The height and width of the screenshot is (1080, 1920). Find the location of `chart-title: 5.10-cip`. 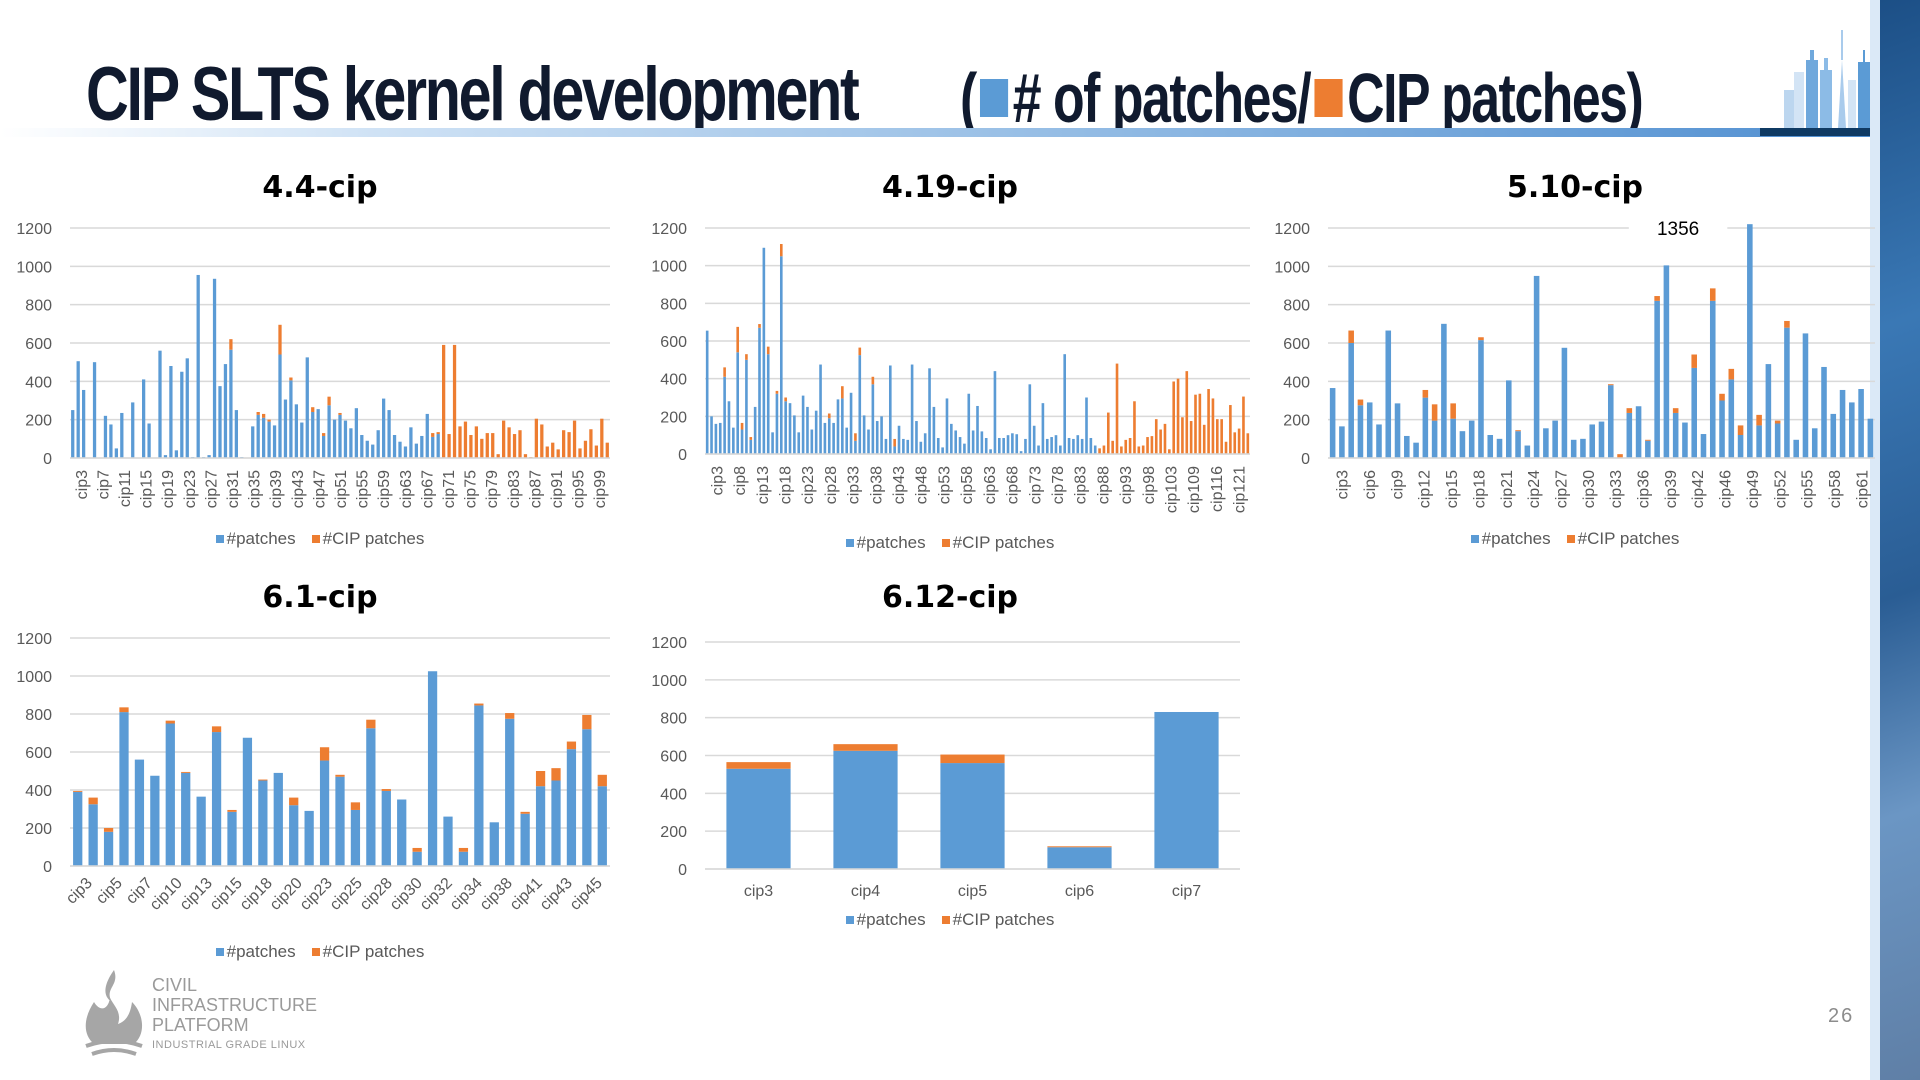

chart-title: 5.10-cip is located at coordinates (1574, 187).